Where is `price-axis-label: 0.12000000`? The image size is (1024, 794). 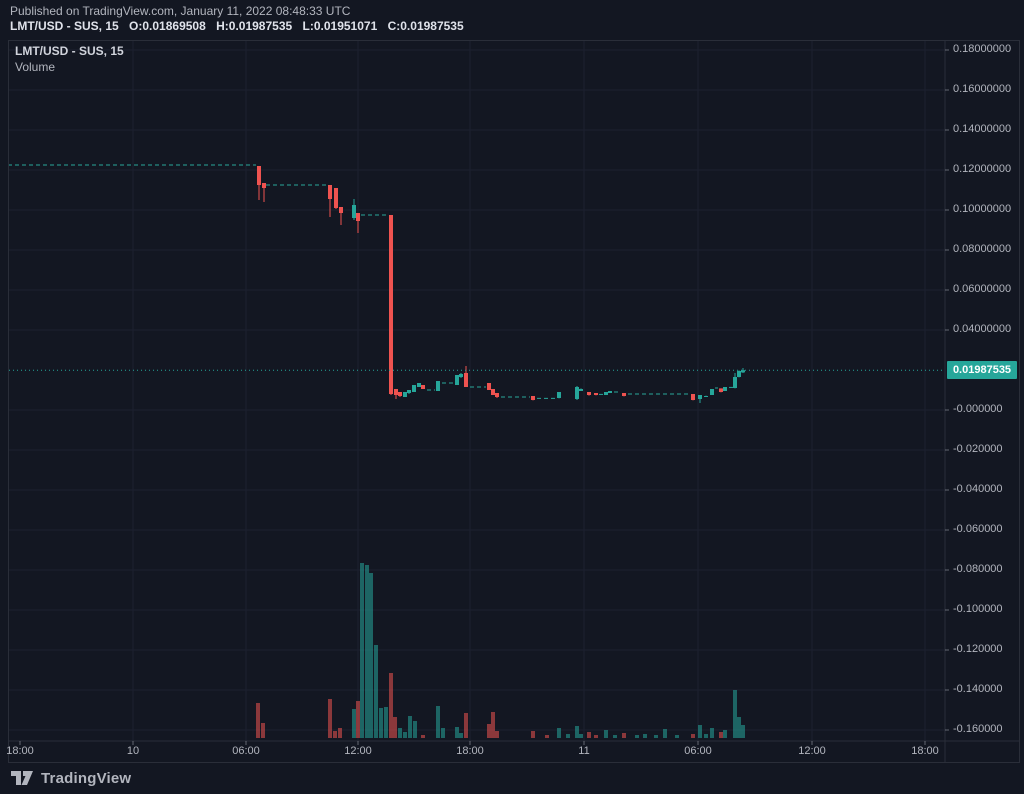 price-axis-label: 0.12000000 is located at coordinates (982, 169).